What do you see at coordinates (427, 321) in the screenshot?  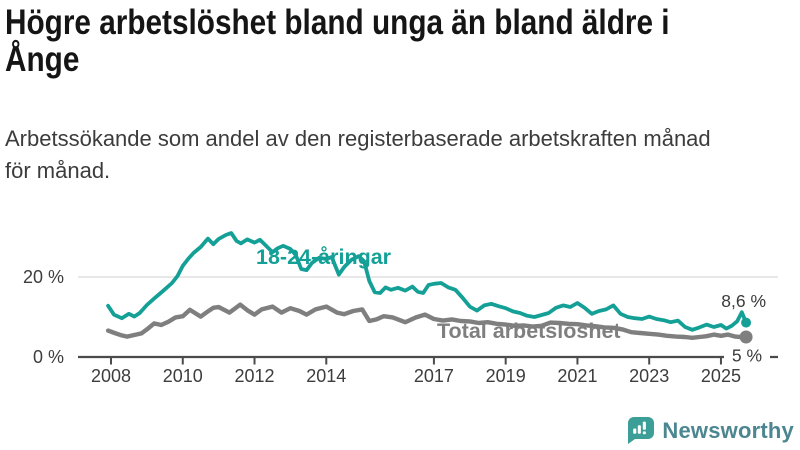 I see `series-line-total` at bounding box center [427, 321].